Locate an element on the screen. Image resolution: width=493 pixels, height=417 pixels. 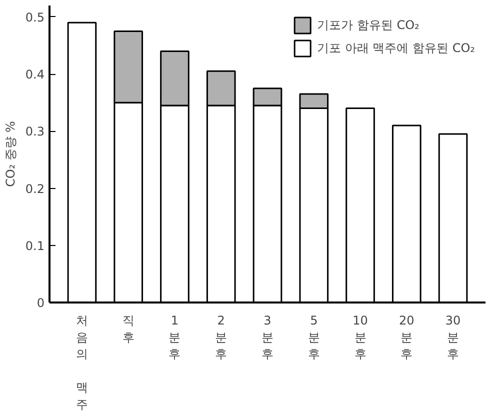
legend-label: 기포가 함유된 CO₂ is located at coordinates (368, 25).